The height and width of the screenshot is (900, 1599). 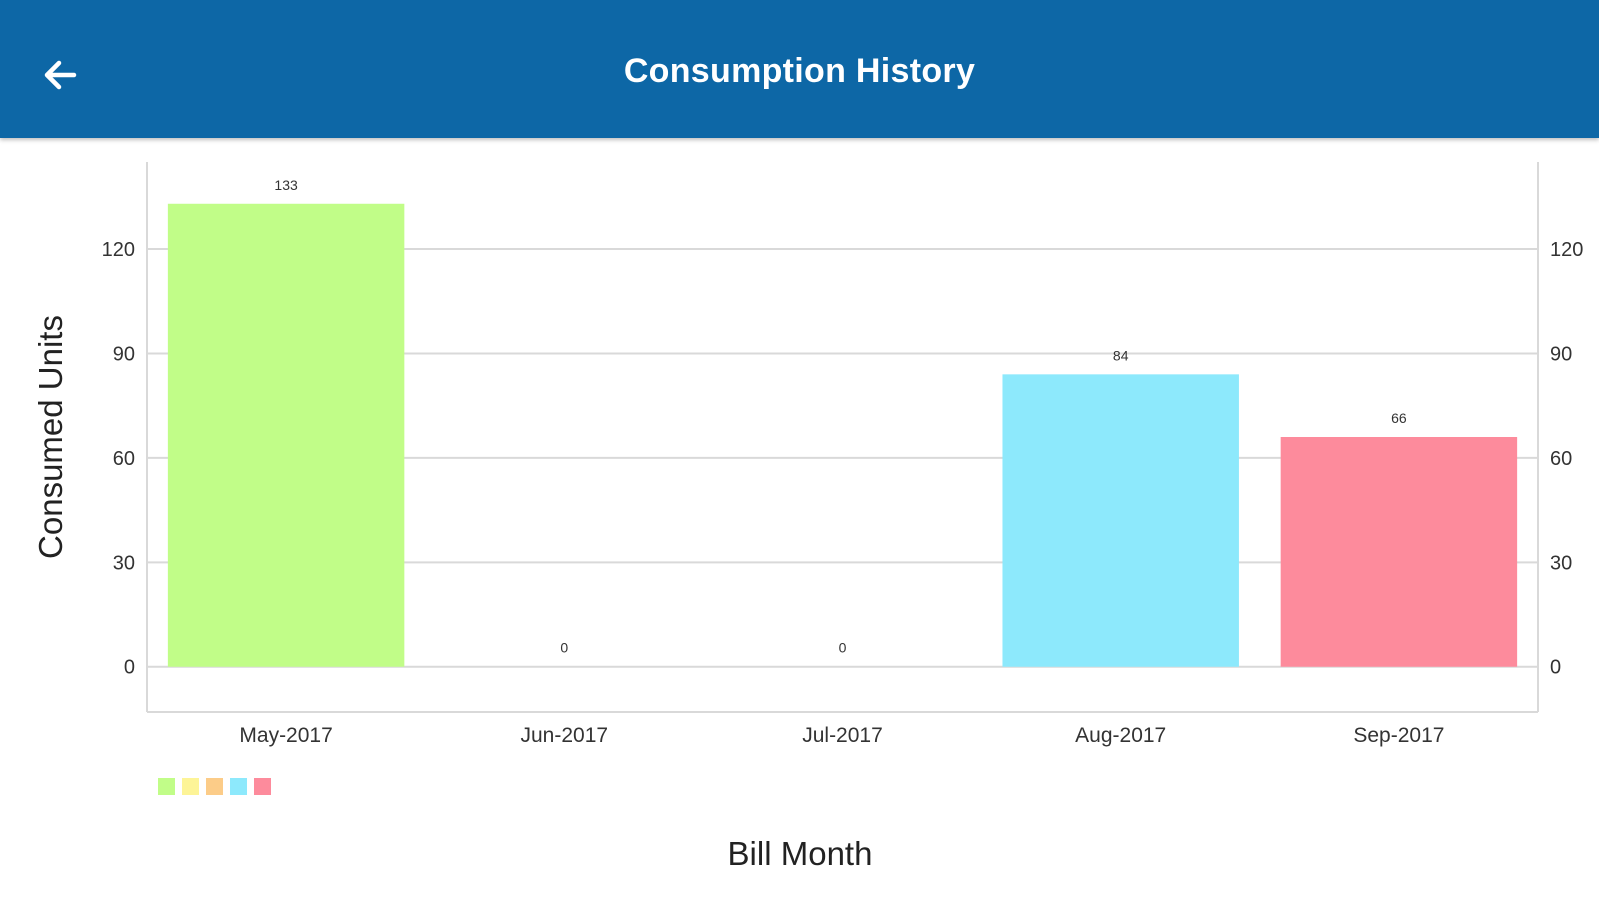 What do you see at coordinates (50, 437) in the screenshot?
I see `y-axis-title: Consumed Units` at bounding box center [50, 437].